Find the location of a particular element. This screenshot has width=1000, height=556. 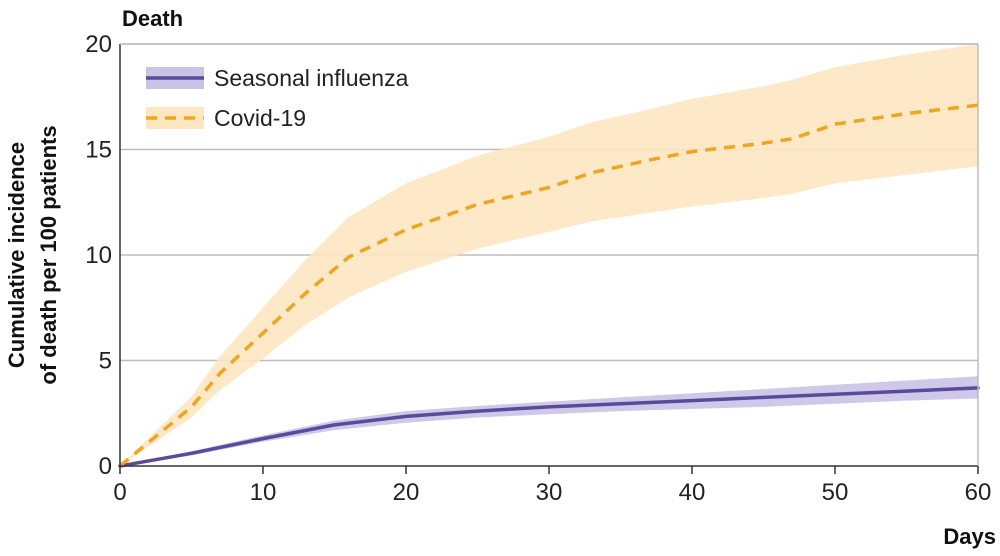

x-tick-label: 0 is located at coordinates (119, 492).